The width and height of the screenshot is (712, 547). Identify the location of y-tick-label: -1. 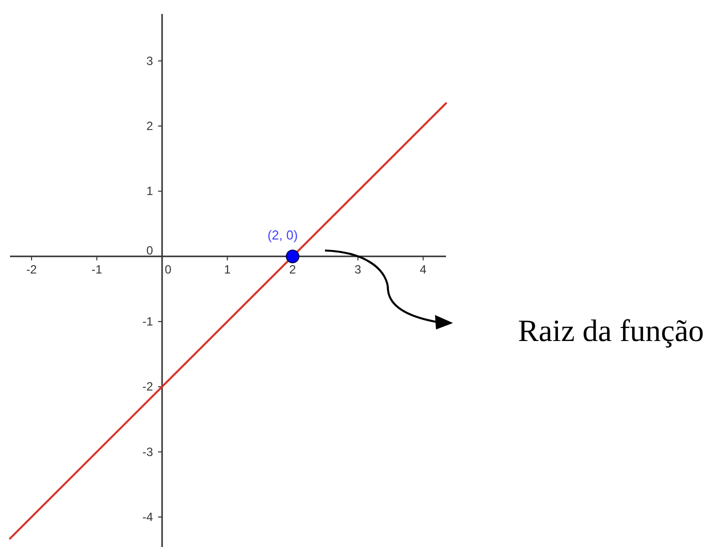
(148, 321).